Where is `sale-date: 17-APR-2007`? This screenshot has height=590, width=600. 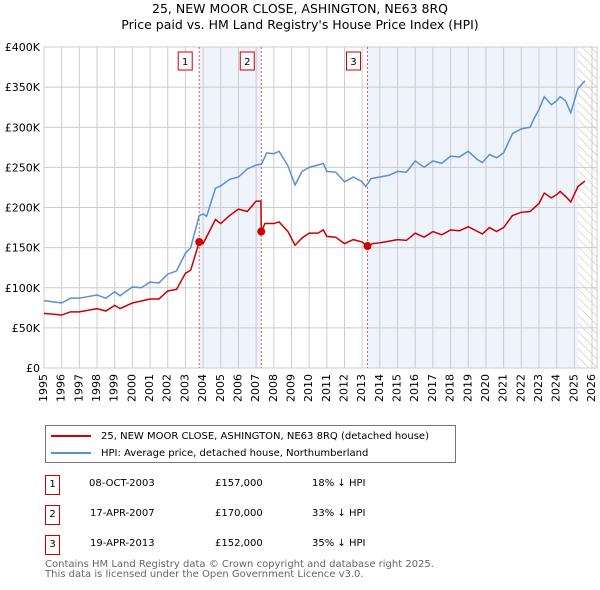 sale-date: 17-APR-2007 is located at coordinates (122, 513).